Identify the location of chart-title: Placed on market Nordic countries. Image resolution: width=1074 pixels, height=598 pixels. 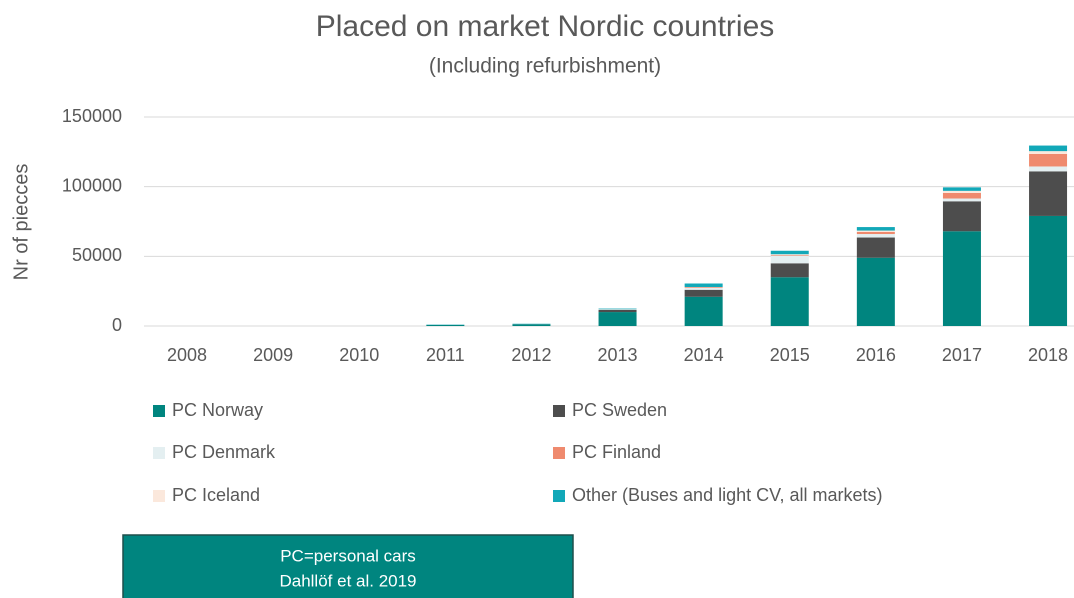
(545, 26).